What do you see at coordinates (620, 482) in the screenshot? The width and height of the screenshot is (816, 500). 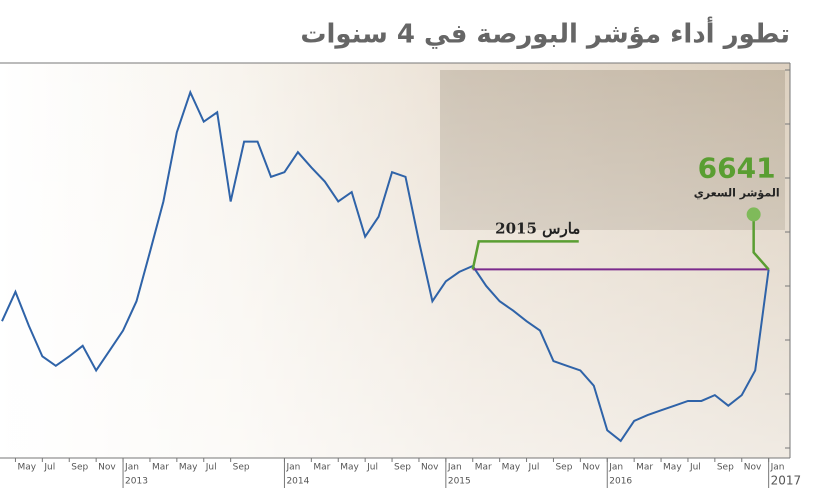 I see `year-label: 2016` at bounding box center [620, 482].